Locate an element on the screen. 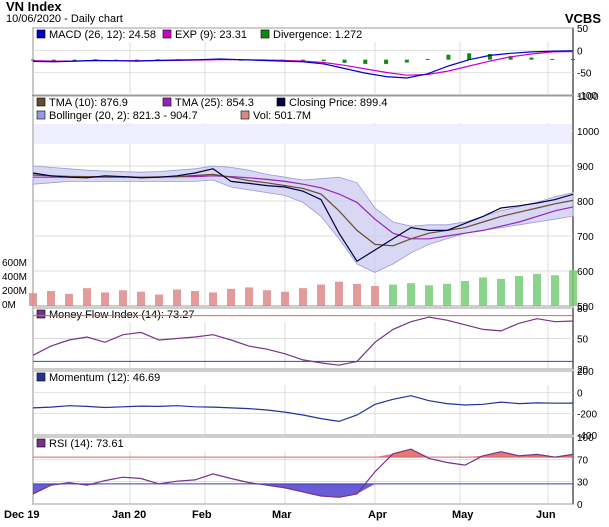  price-ytick: 700 is located at coordinates (585, 237).